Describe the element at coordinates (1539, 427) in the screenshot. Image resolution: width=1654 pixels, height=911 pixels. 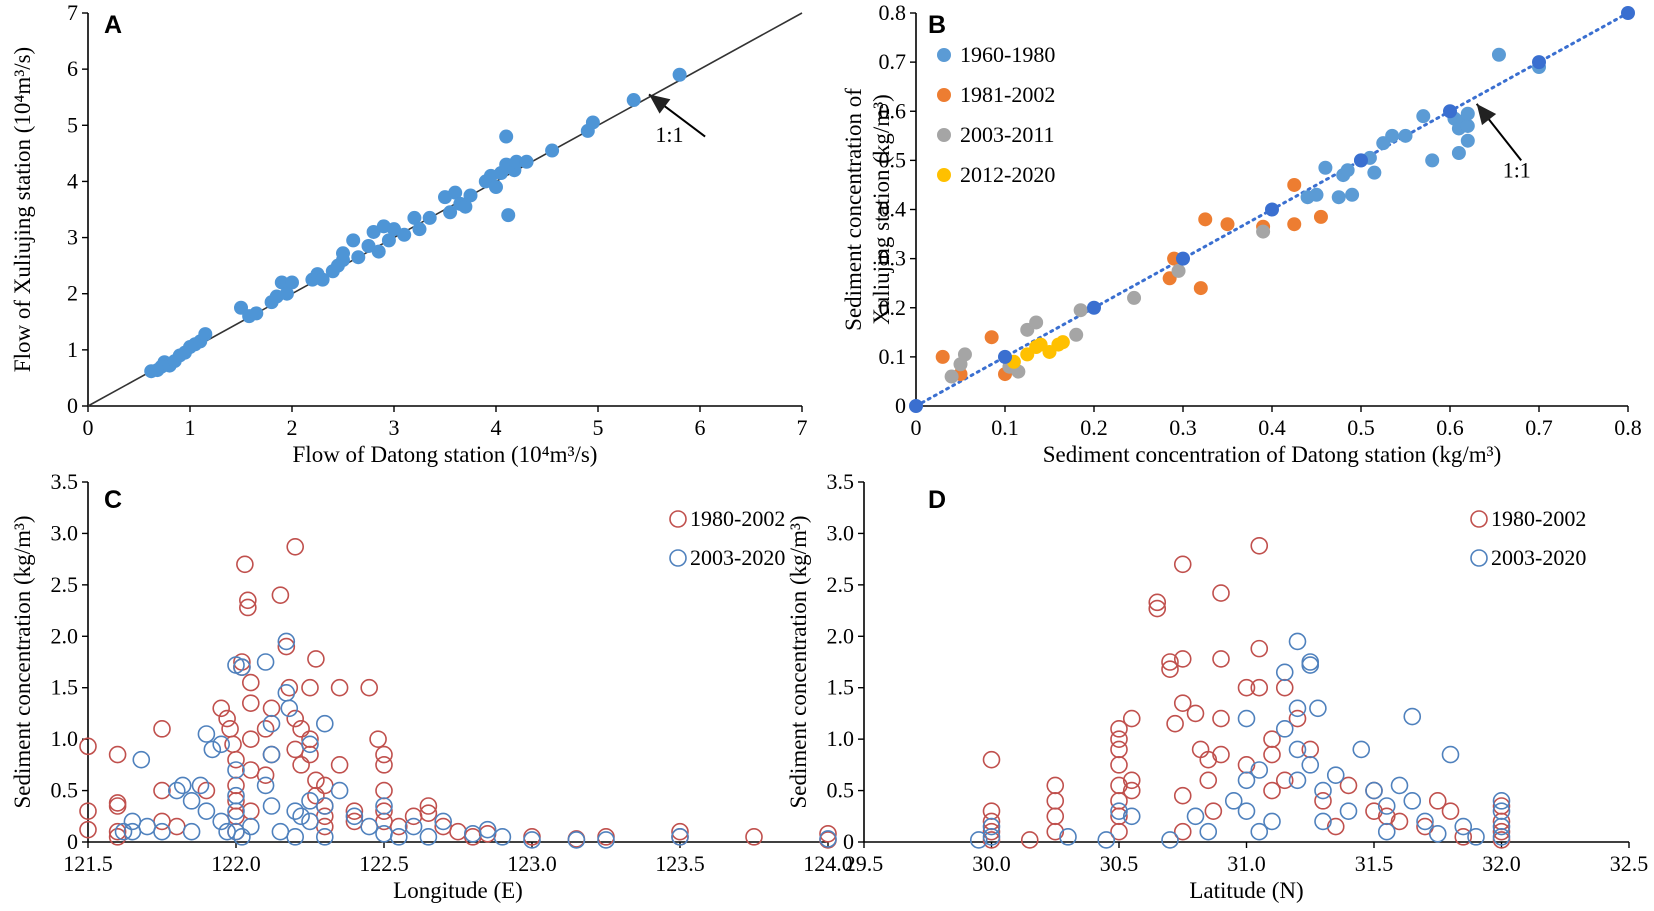
I see `x-tick-label: 0.7` at that location.